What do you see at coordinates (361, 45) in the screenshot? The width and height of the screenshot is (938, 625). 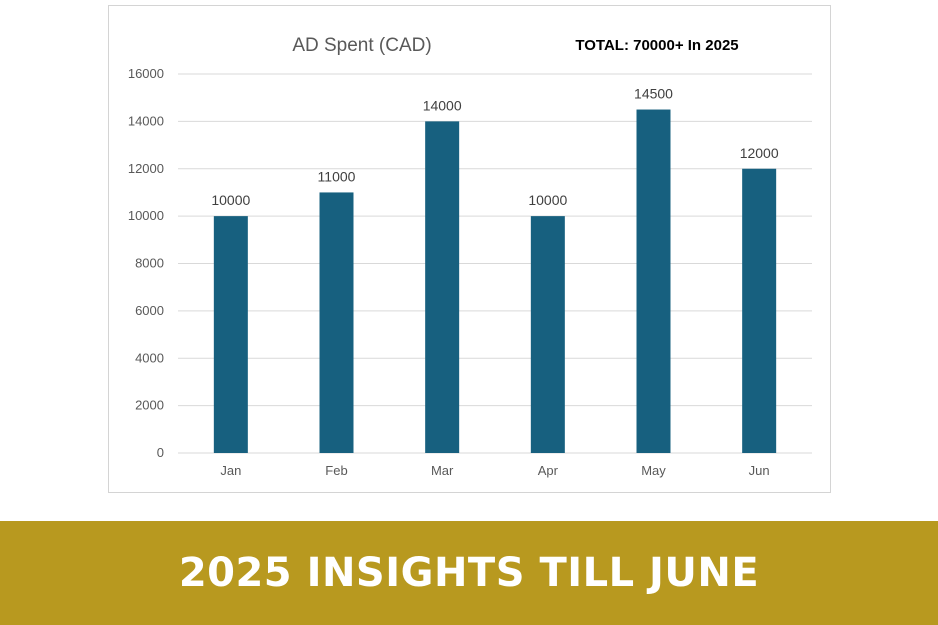 I see `chart-title: AD Spent (CAD)` at bounding box center [361, 45].